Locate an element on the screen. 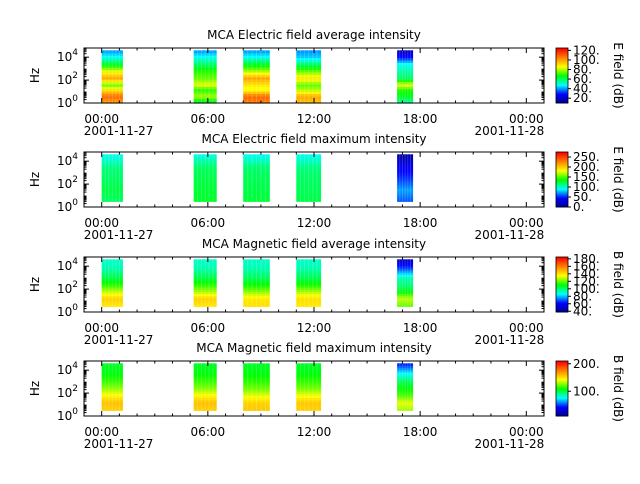 Image resolution: width=640 pixels, height=484 pixels. y-tick-label: 102 is located at coordinates (67, 392).